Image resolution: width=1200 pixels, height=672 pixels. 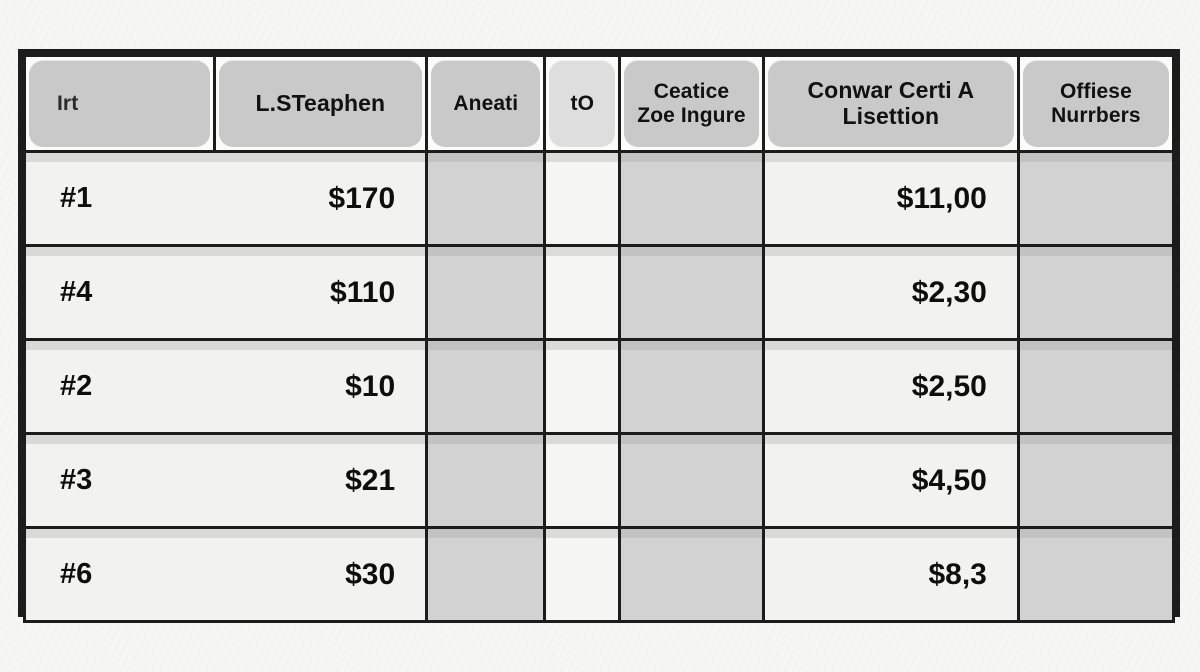 What do you see at coordinates (76, 480) in the screenshot?
I see `cell-rank: #3` at bounding box center [76, 480].